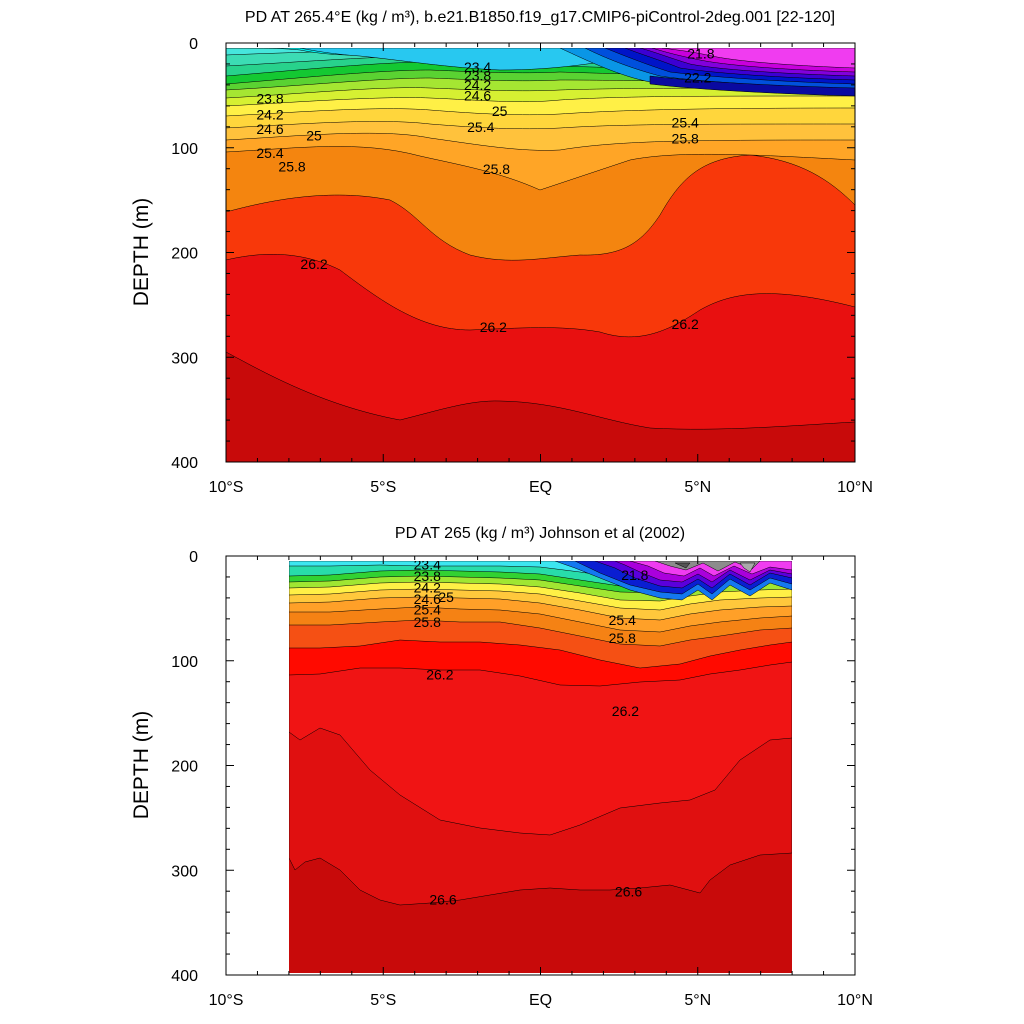  What do you see at coordinates (855, 487) in the screenshot?
I see `top-x-tick-label: 10°N` at bounding box center [855, 487].